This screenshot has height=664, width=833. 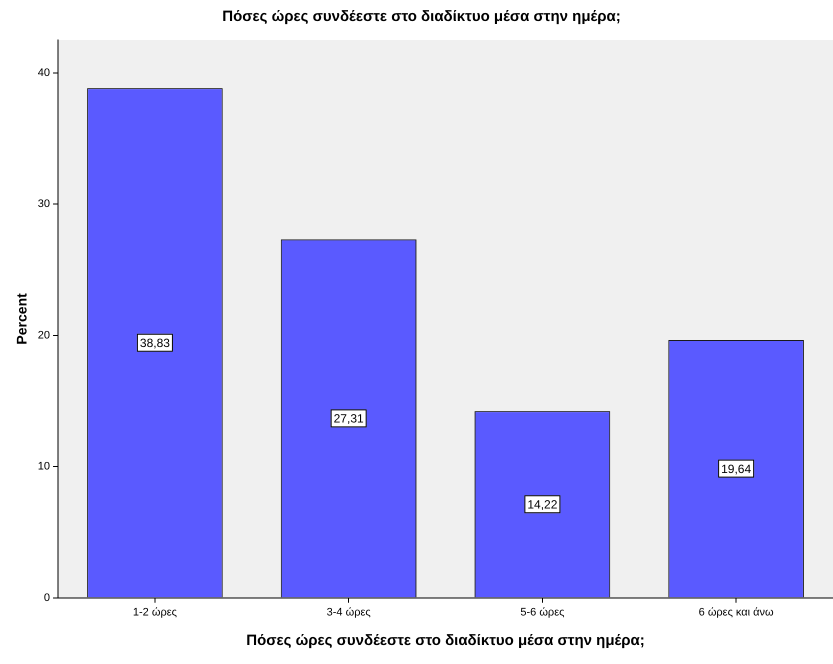 I want to click on y-tick-label: 10, so click(x=44, y=466).